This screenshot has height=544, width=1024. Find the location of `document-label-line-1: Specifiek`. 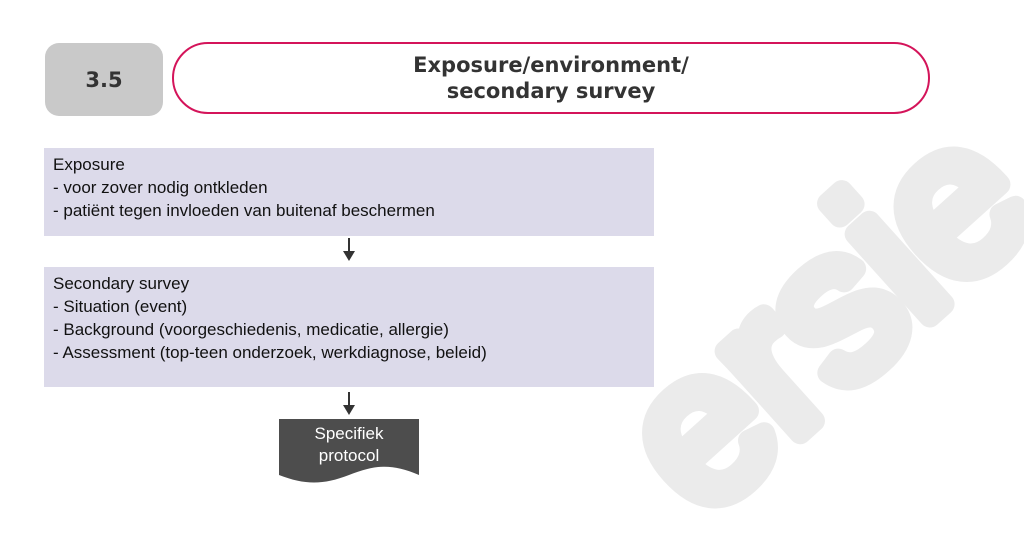

document-label-line-1: Specifiek is located at coordinates (349, 433).